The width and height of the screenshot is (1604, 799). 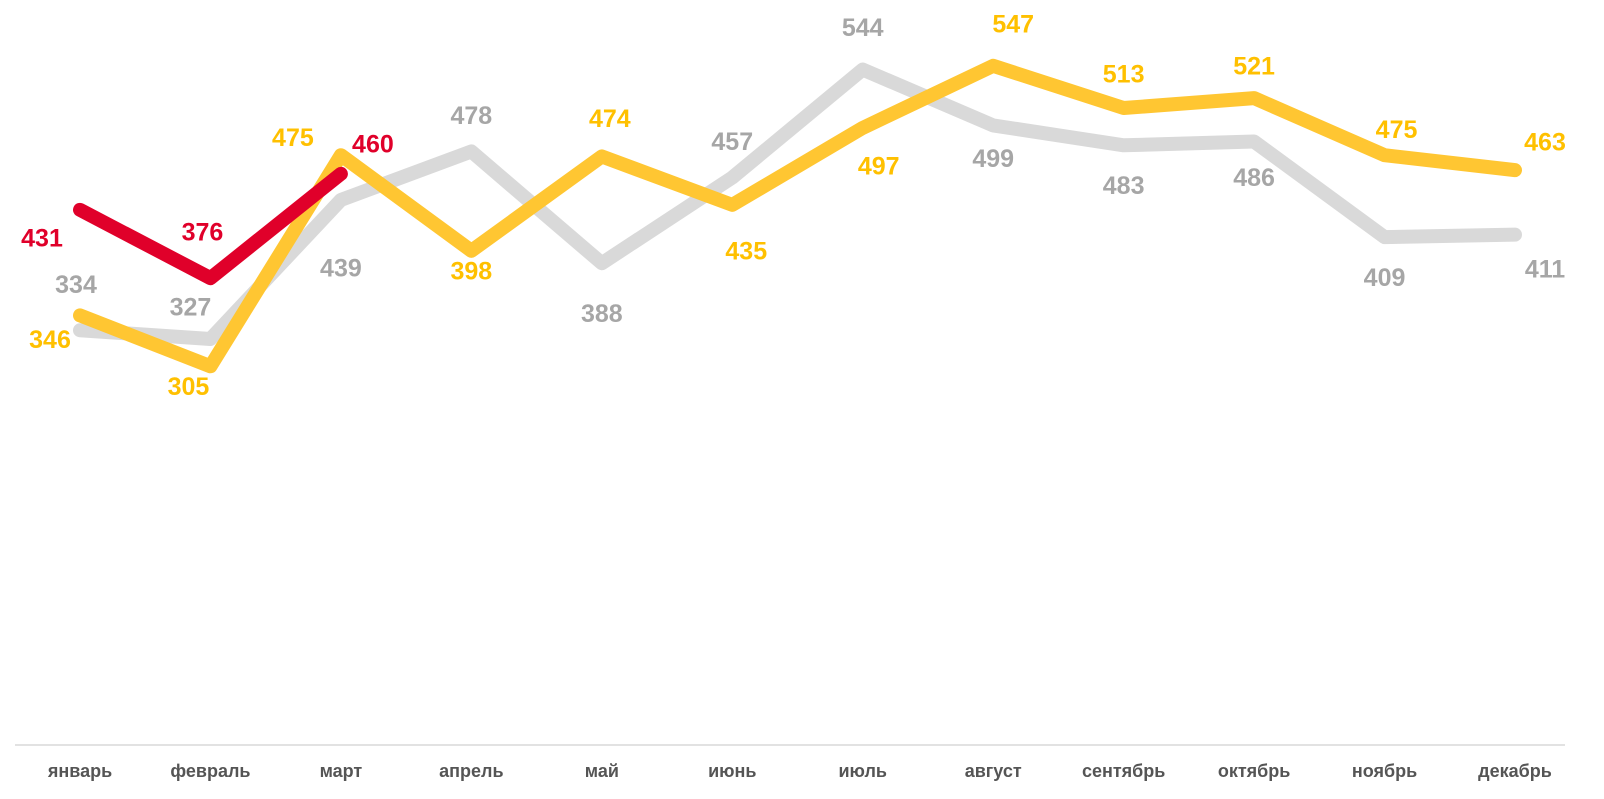 What do you see at coordinates (993, 159) in the screenshot?
I see `data-label: 499` at bounding box center [993, 159].